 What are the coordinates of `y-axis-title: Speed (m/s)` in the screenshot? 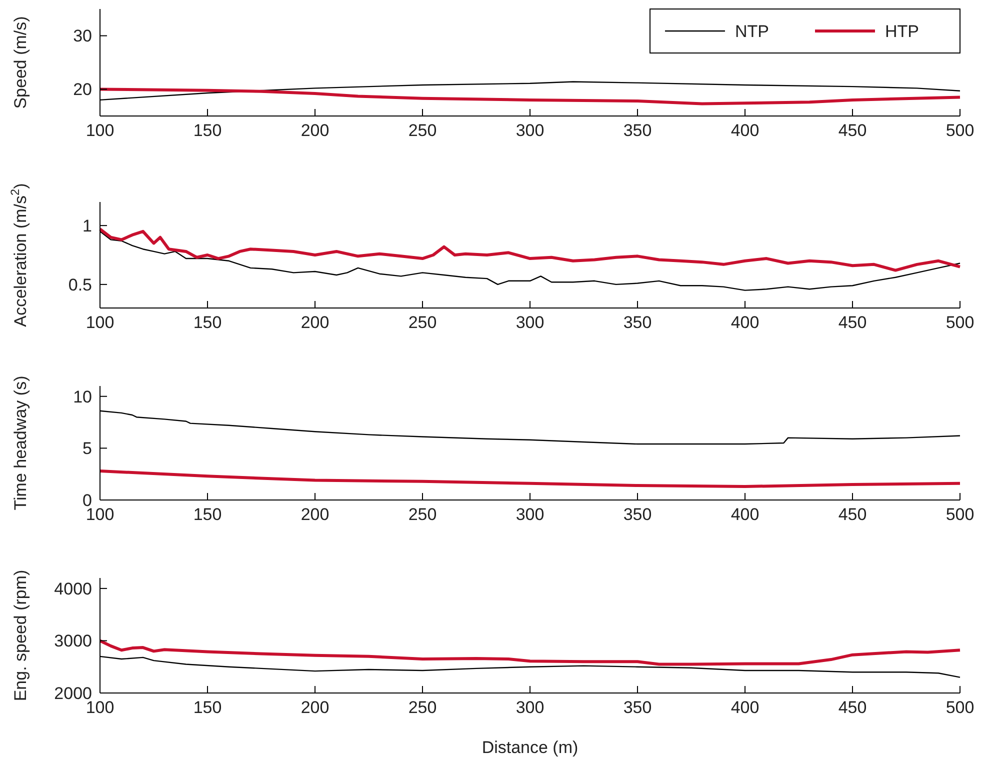 It's located at (20, 62).